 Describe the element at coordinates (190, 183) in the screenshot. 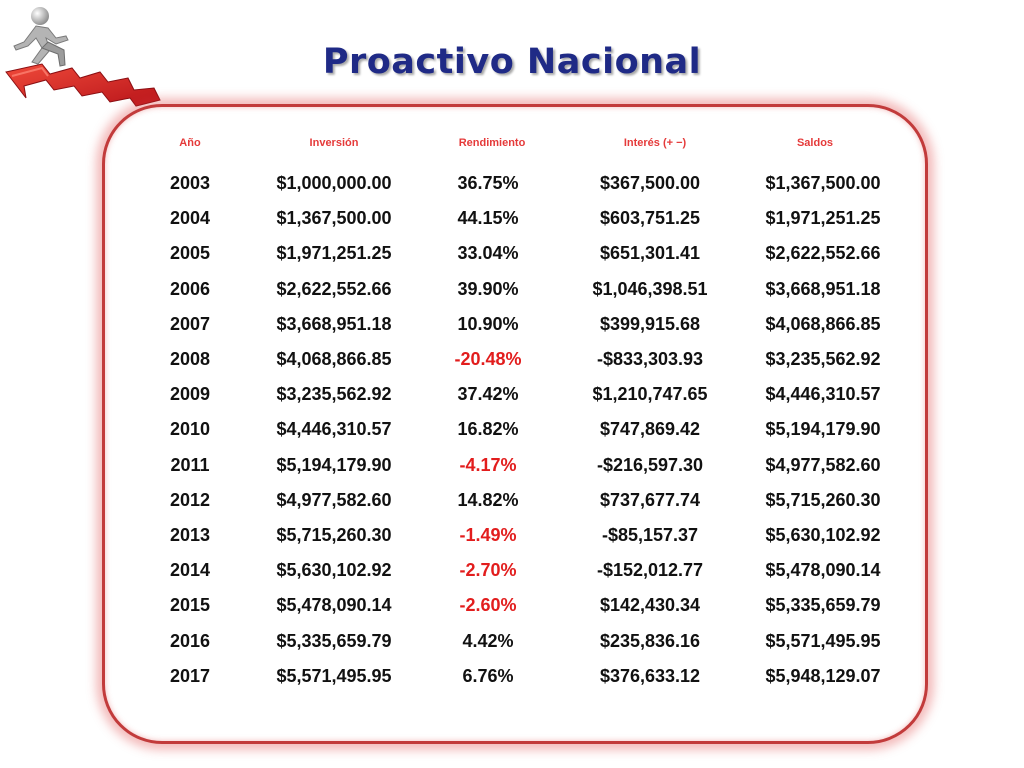

I see `cell-year: 2003` at that location.